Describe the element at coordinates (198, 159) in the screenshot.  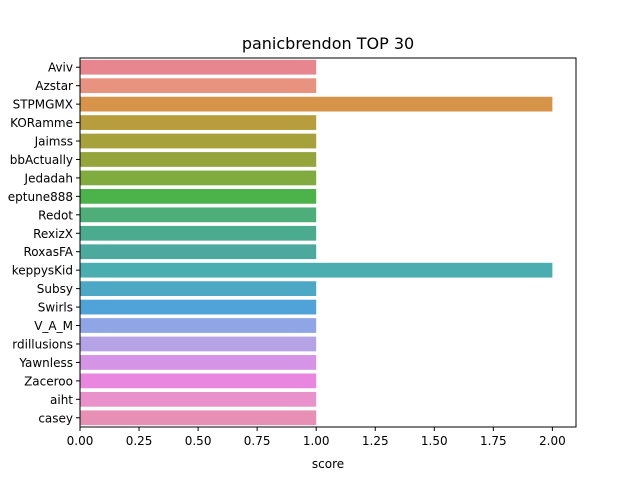
I see `bar-bbactually` at that location.